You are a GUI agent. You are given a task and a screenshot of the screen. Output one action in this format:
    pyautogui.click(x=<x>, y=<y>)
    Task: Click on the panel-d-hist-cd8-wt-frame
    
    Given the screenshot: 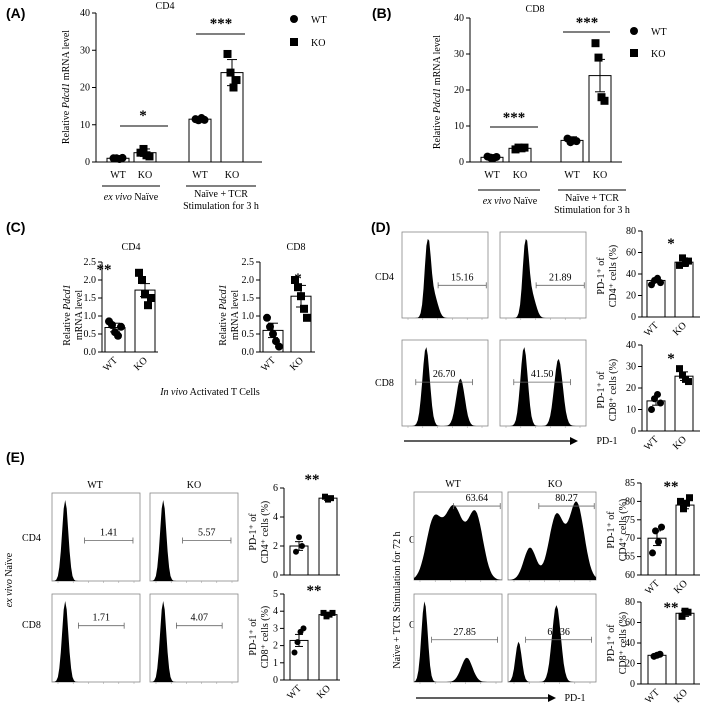 What is the action you would take?
    pyautogui.click(x=445, y=383)
    